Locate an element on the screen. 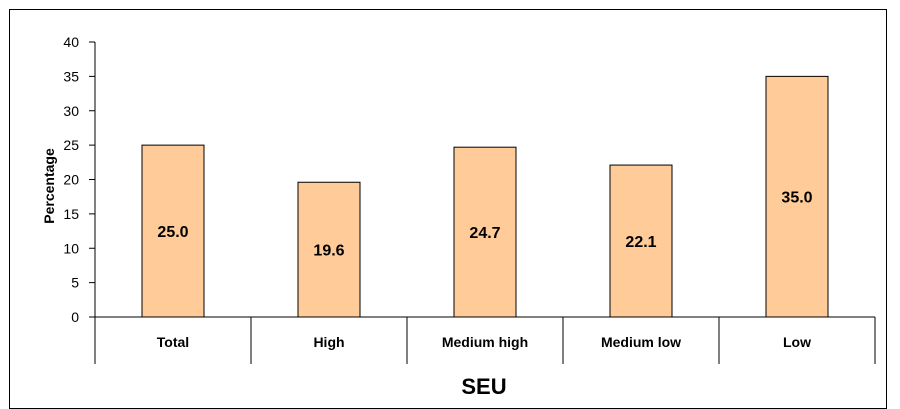  y-tick-label: 15 is located at coordinates (71, 214).